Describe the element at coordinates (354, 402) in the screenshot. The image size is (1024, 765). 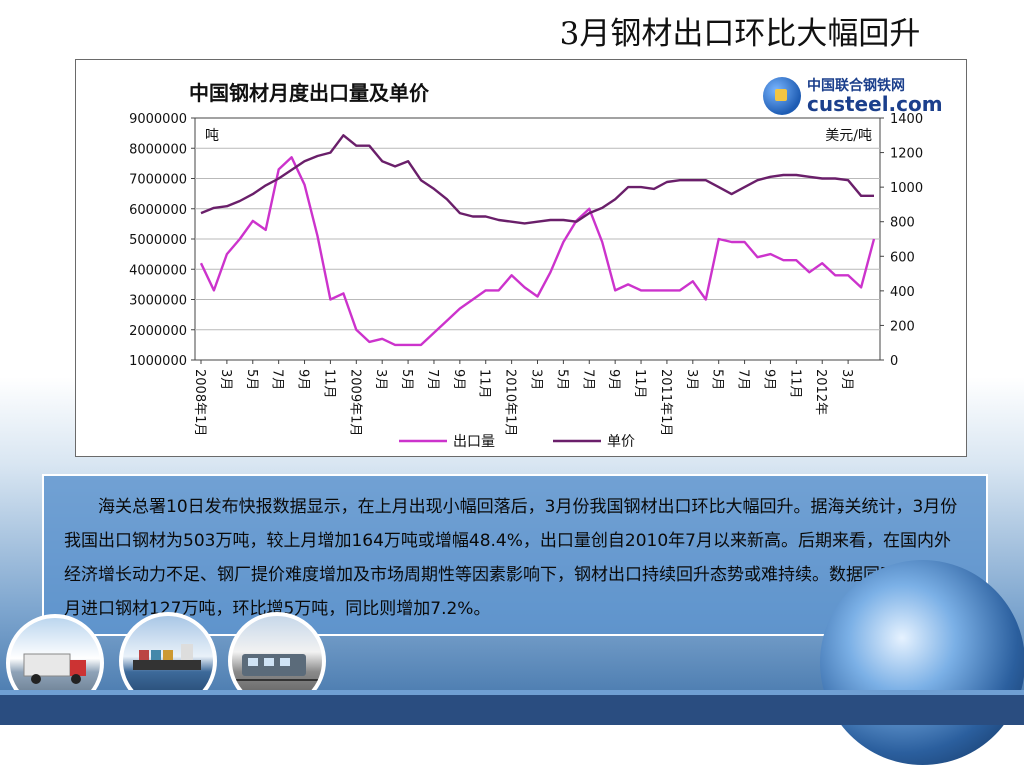
I see `x-tick-label: 2009年1月` at that location.